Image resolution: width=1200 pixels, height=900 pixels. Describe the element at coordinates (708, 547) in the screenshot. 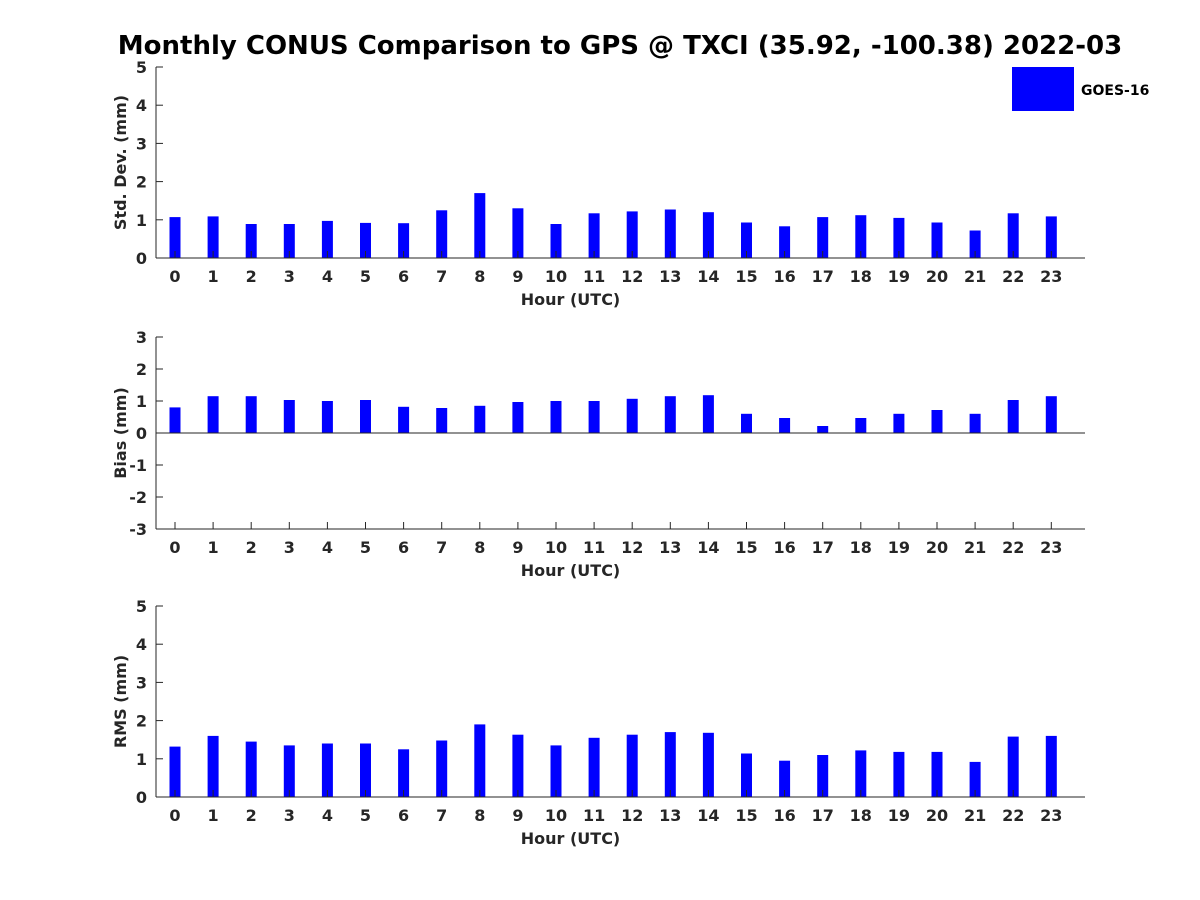

I see `x-tick-label: 14` at that location.